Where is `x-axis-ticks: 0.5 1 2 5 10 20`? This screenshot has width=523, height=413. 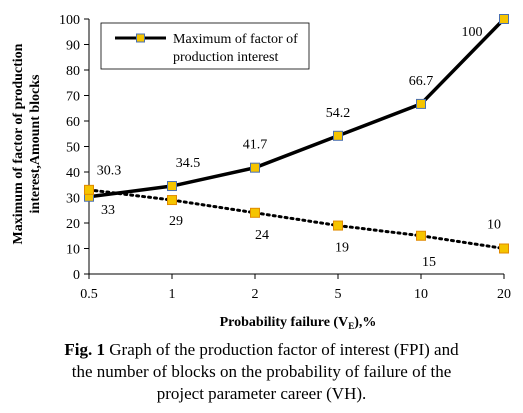 x-axis-ticks: 0.5 1 2 5 10 20 is located at coordinates (295, 288).